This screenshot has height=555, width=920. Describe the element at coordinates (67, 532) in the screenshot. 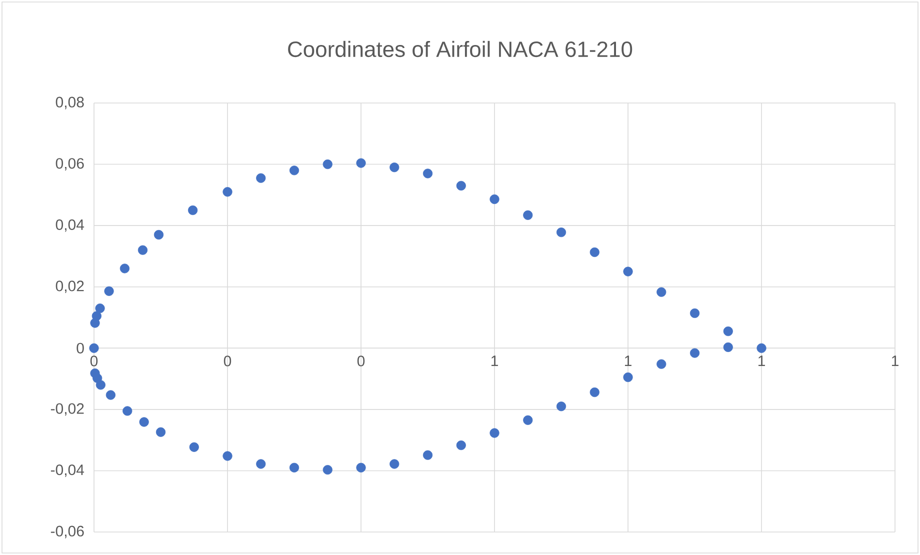

I see `y-tick-label: -0,06` at that location.